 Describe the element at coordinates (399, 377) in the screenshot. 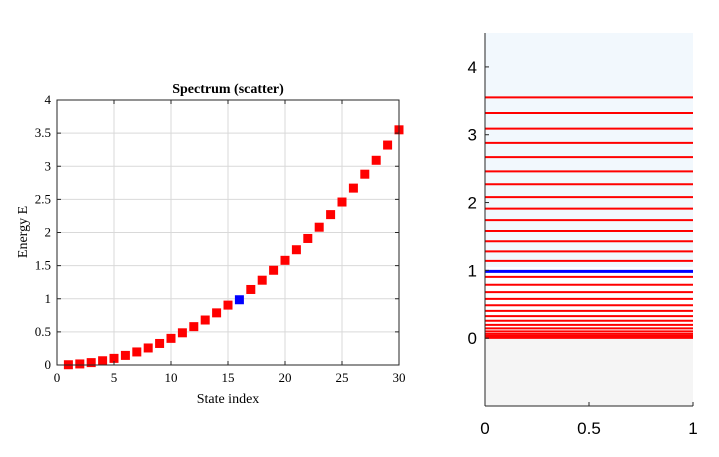

I see `x-tick-label: 30` at that location.